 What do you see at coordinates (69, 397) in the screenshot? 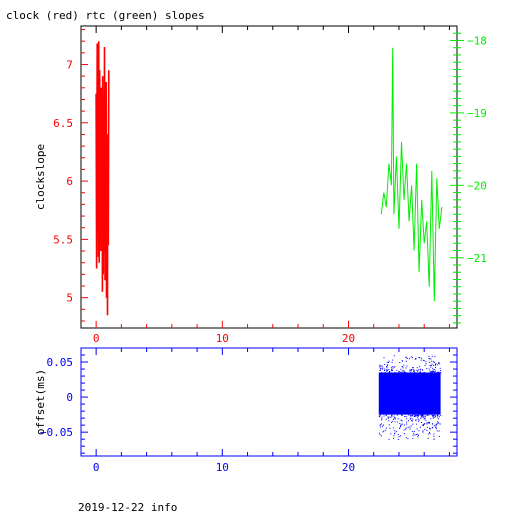
I see `y-tick-label: 0` at bounding box center [69, 397].